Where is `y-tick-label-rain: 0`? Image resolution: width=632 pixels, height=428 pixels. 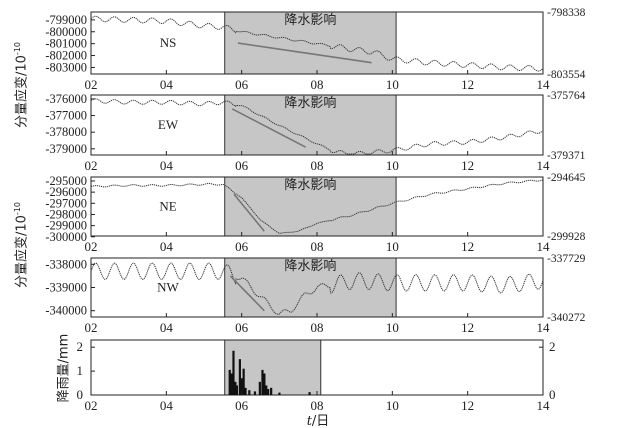 y-tick-label-rain: 0 is located at coordinates (80, 394).